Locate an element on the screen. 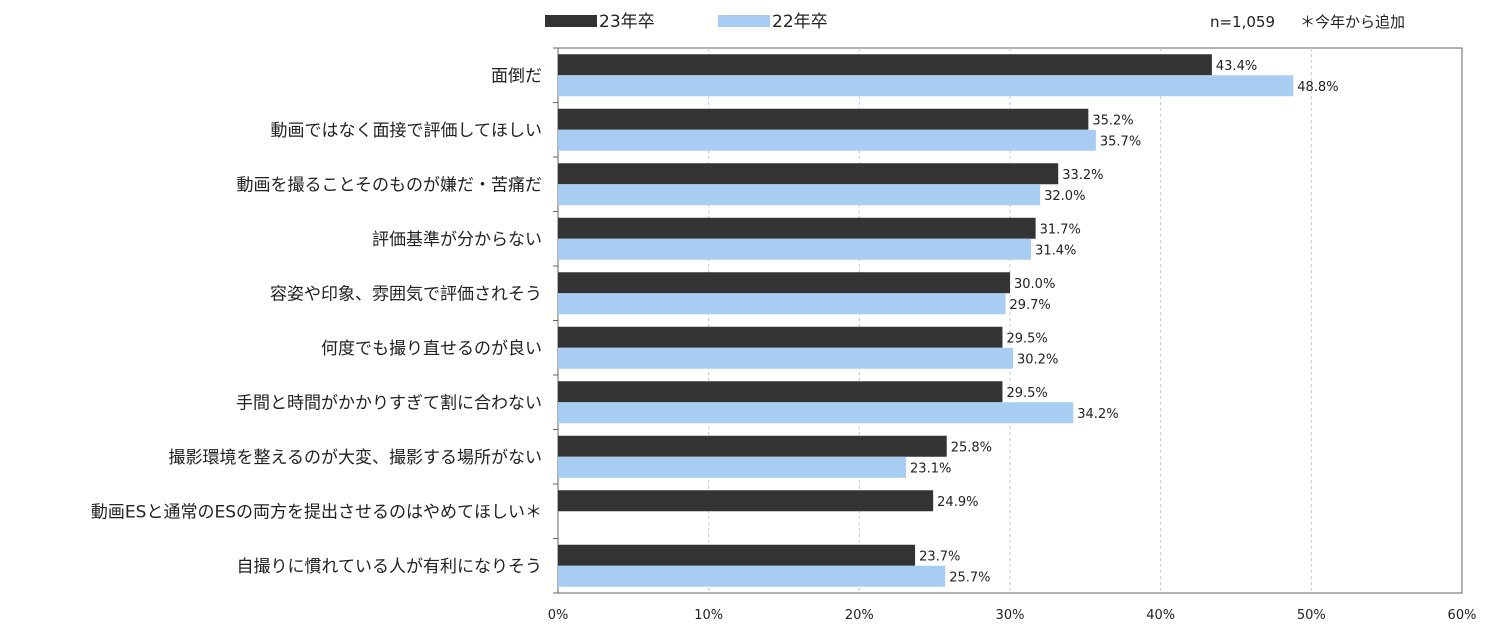  value-label: 33.2% is located at coordinates (1082, 175).